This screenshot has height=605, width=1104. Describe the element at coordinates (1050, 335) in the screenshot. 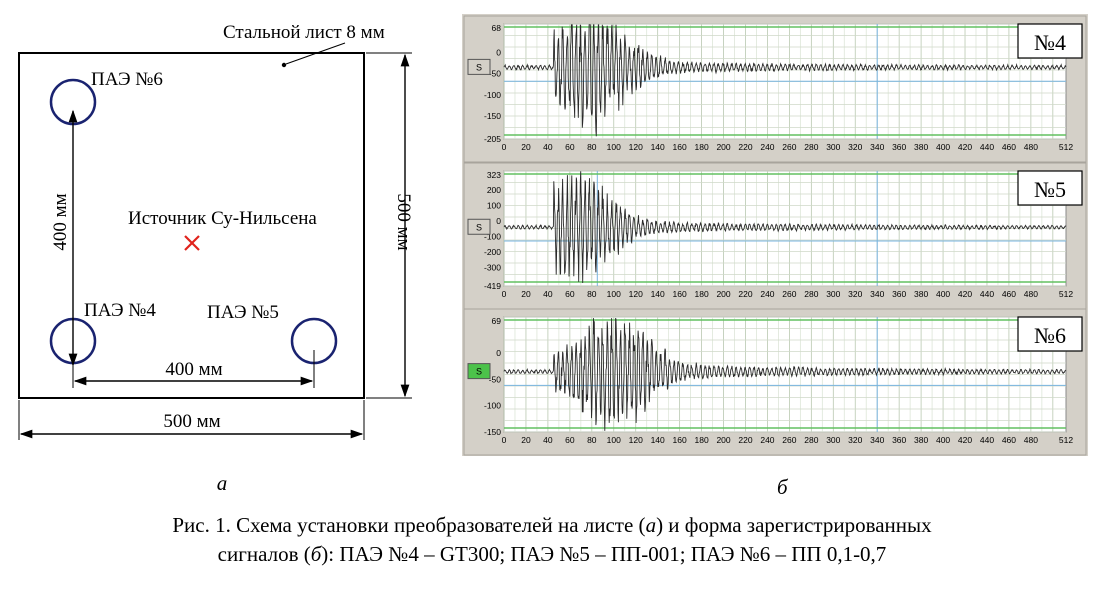

I see `channel-title: №6` at that location.